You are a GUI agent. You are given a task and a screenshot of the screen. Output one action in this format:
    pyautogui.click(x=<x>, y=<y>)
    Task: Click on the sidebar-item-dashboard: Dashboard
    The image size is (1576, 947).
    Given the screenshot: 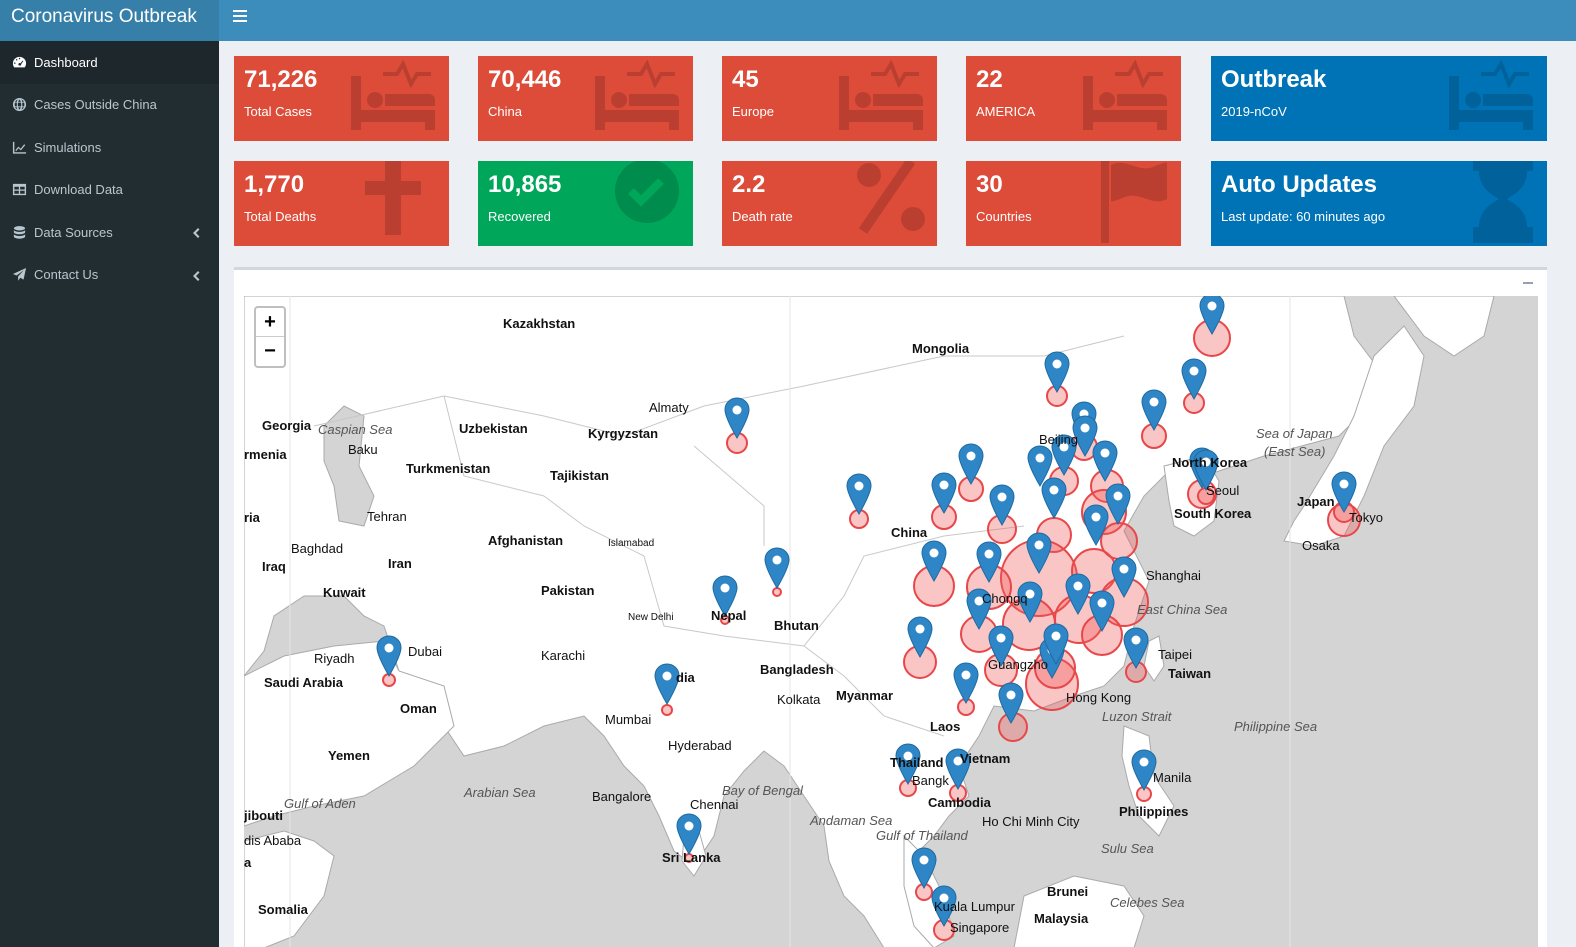 What is the action you would take?
    pyautogui.click(x=109, y=62)
    